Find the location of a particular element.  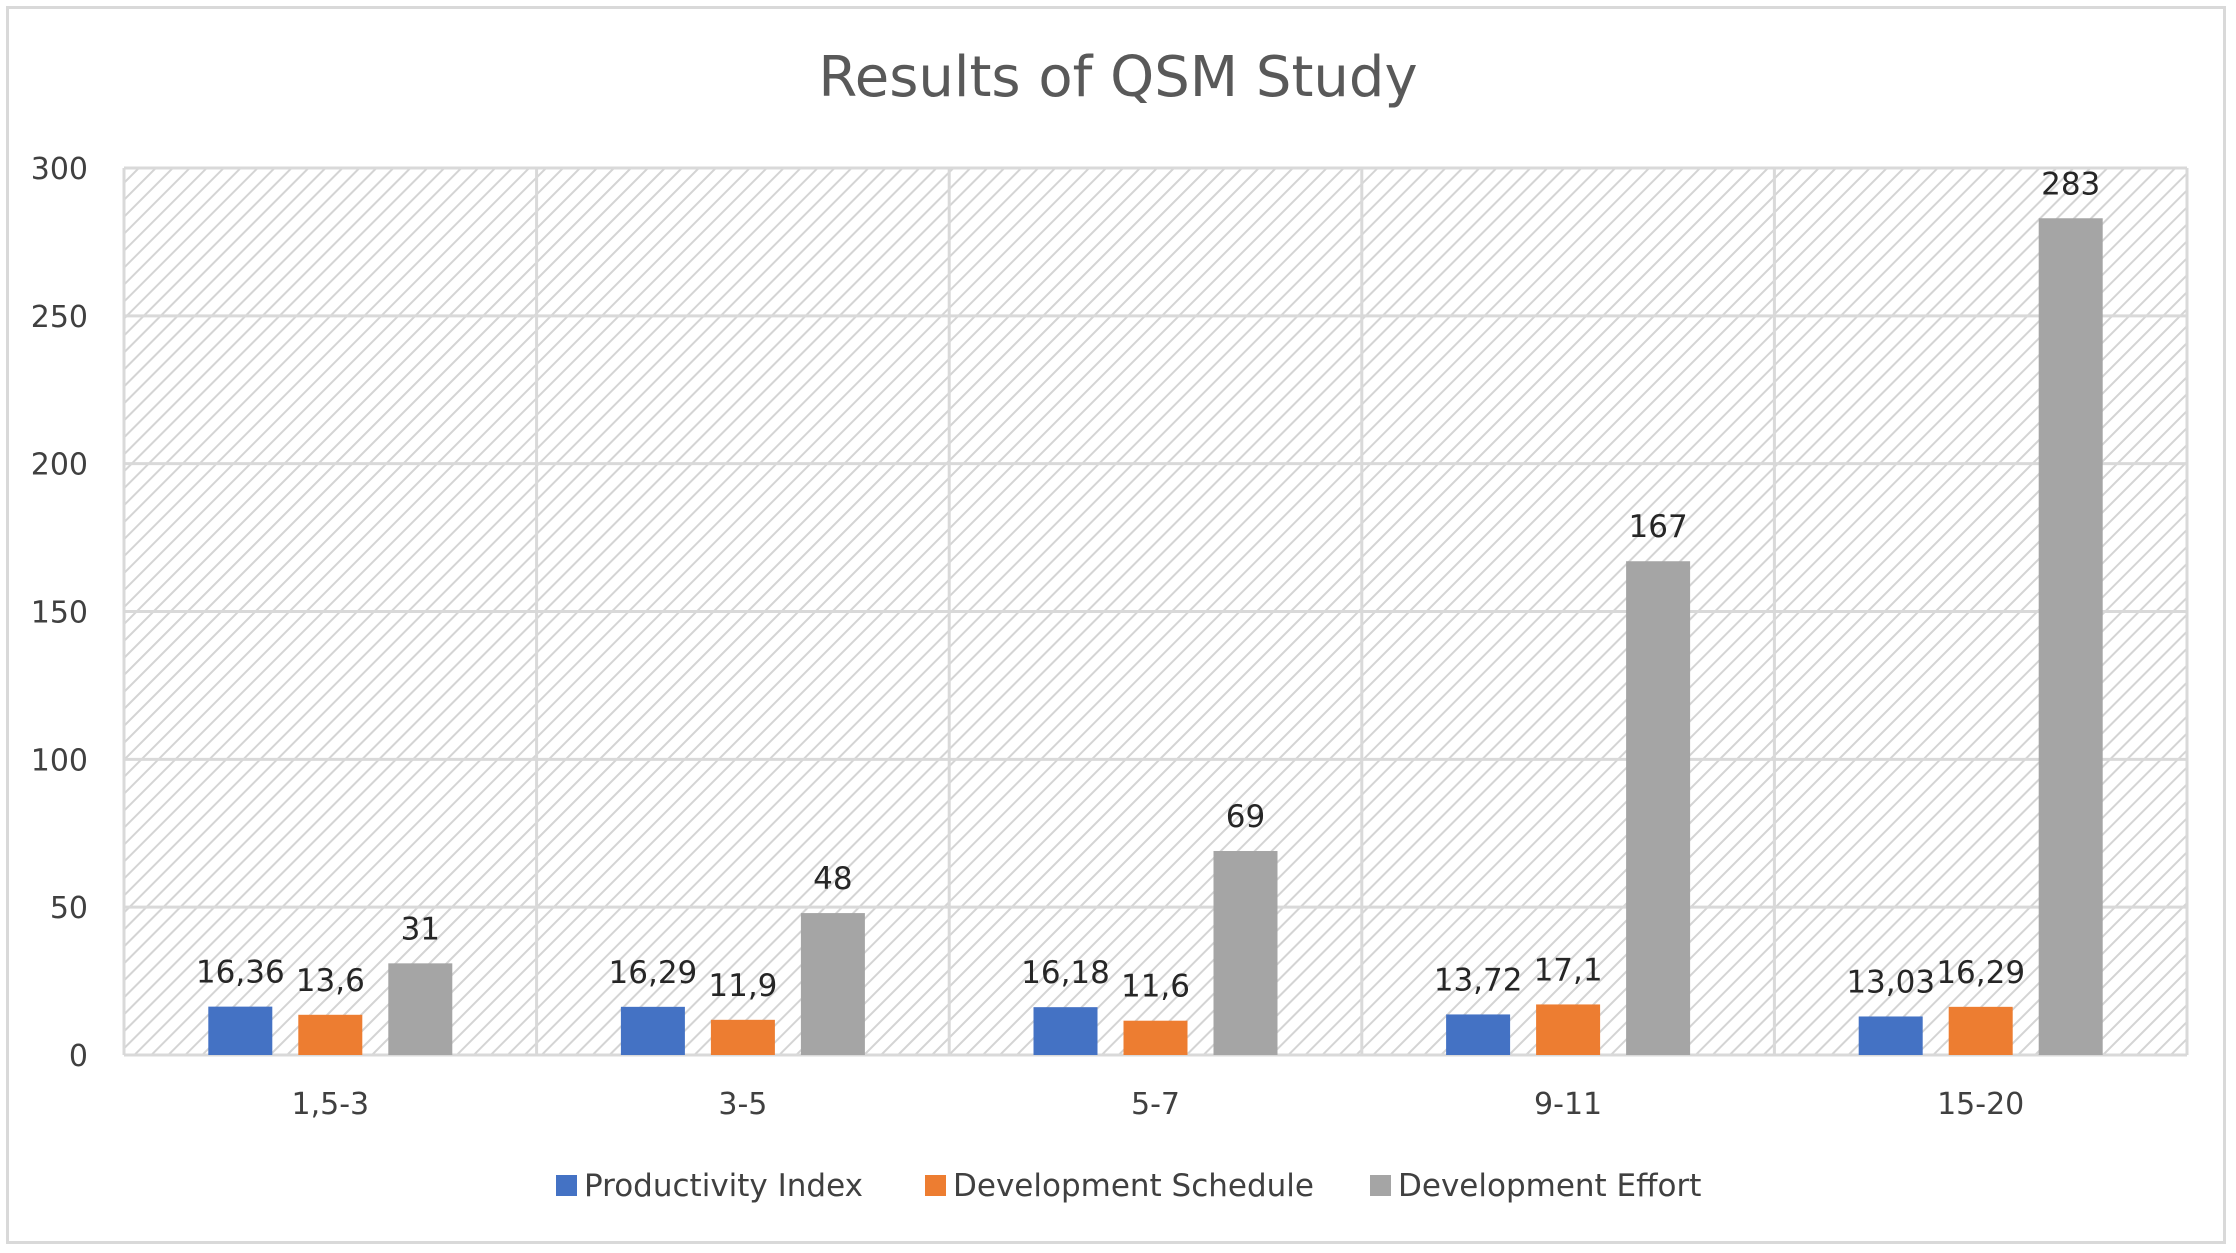

data-label: 11,9 is located at coordinates (742, 986).